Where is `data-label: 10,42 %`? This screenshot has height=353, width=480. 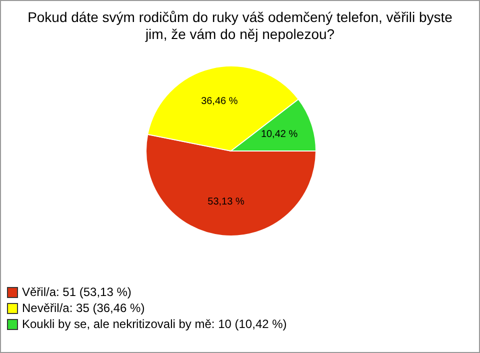
data-label: 10,42 % is located at coordinates (279, 134).